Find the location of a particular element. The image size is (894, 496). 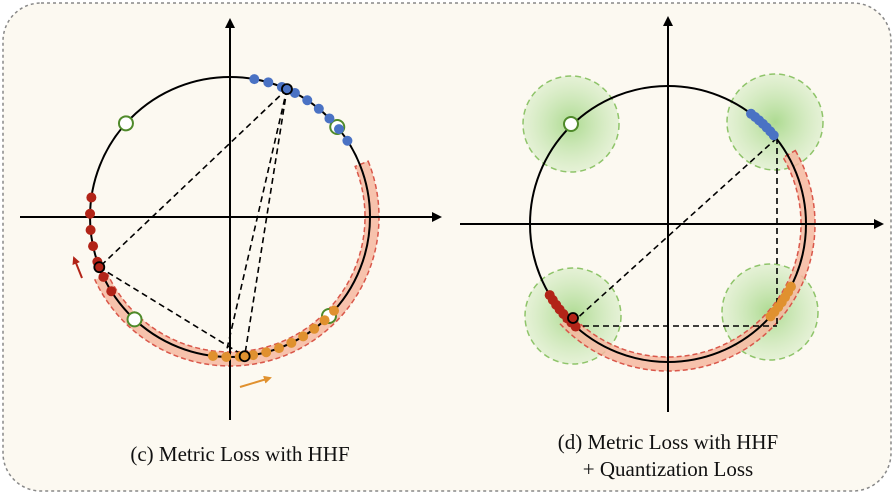

red-arrow is located at coordinates (77, 267).